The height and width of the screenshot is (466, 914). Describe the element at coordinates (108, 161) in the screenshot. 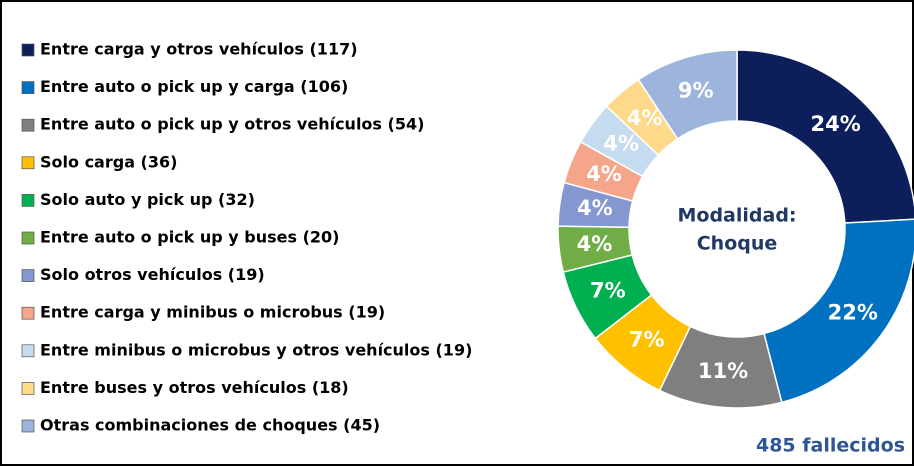

I see `legend-label: Solo carga (36)` at that location.